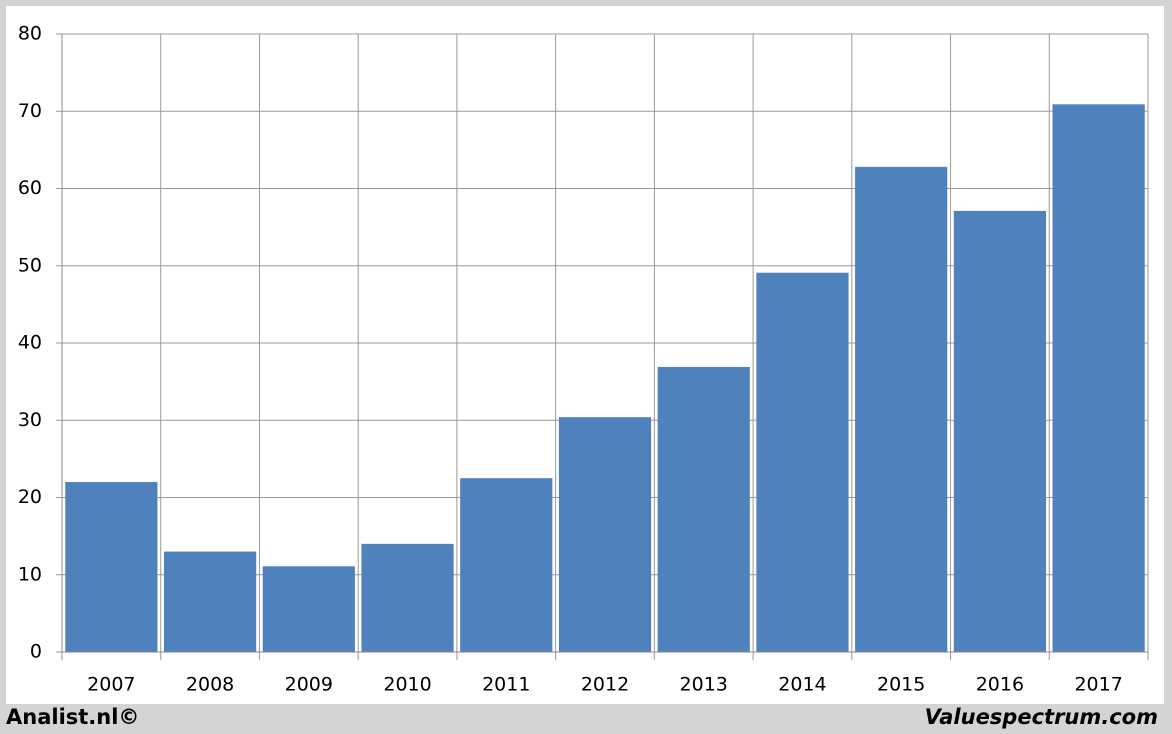 This screenshot has height=734, width=1172. Describe the element at coordinates (30, 188) in the screenshot. I see `y-tick-label: 60` at that location.